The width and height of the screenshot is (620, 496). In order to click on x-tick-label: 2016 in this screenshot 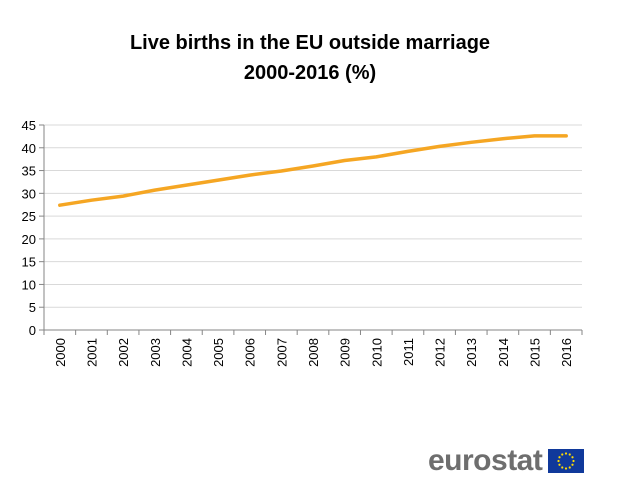, I will do `click(566, 352)`.